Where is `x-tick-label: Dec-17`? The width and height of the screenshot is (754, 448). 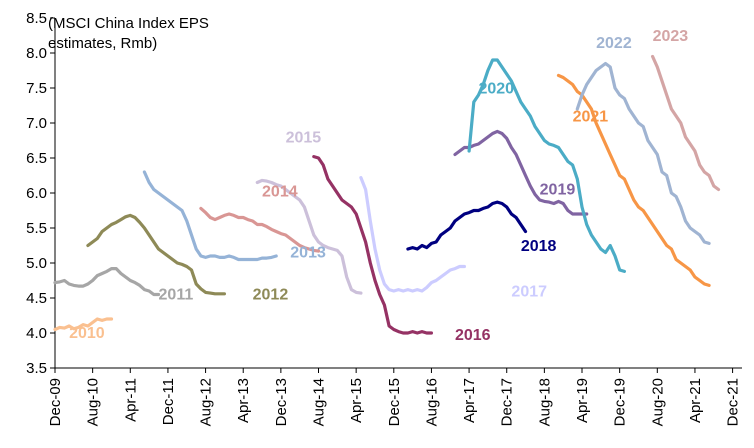
x-tick-label: Dec-17 is located at coordinates (507, 402).